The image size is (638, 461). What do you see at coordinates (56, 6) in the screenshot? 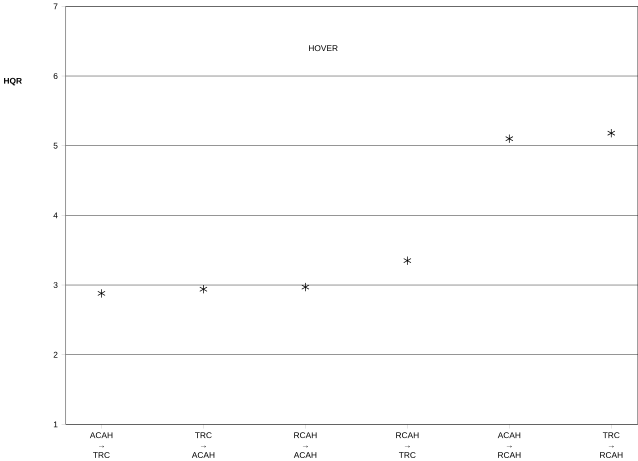
I see `y-tick-label: 7` at bounding box center [56, 6].